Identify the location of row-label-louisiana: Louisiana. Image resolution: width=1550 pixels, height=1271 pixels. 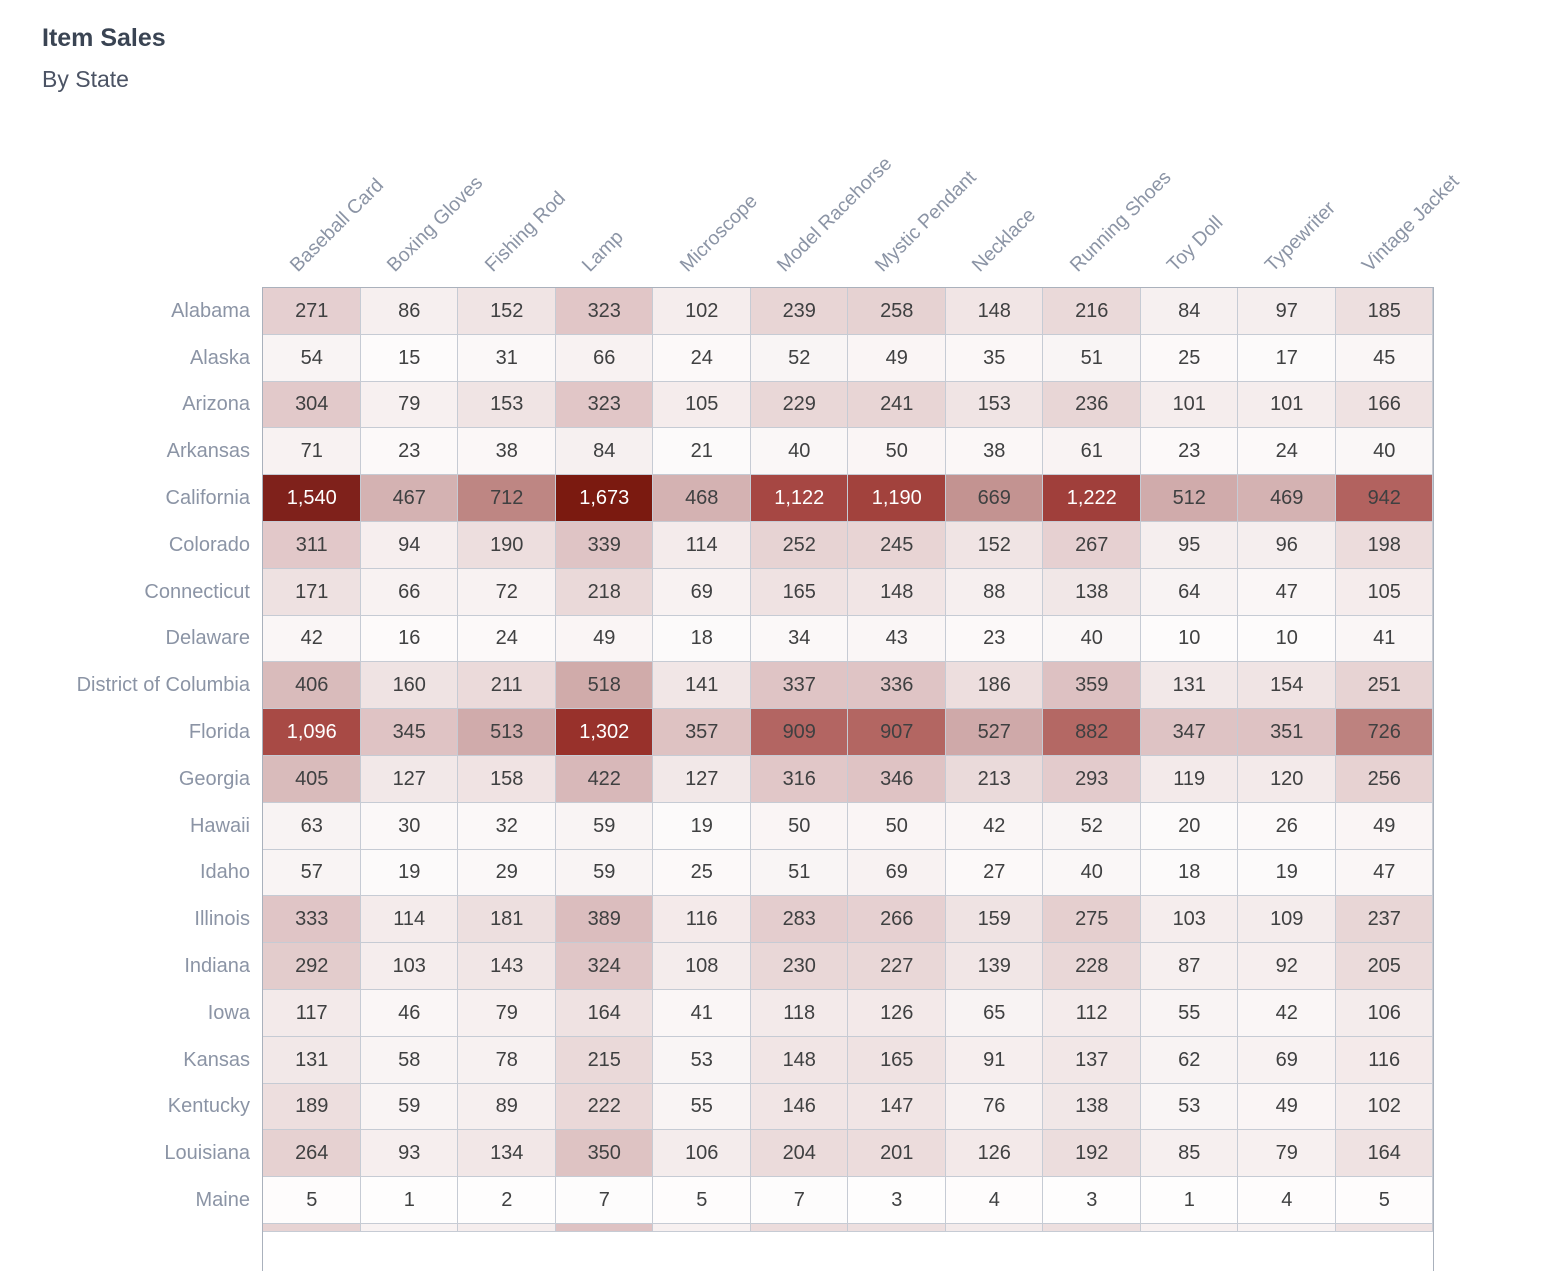
(207, 1153).